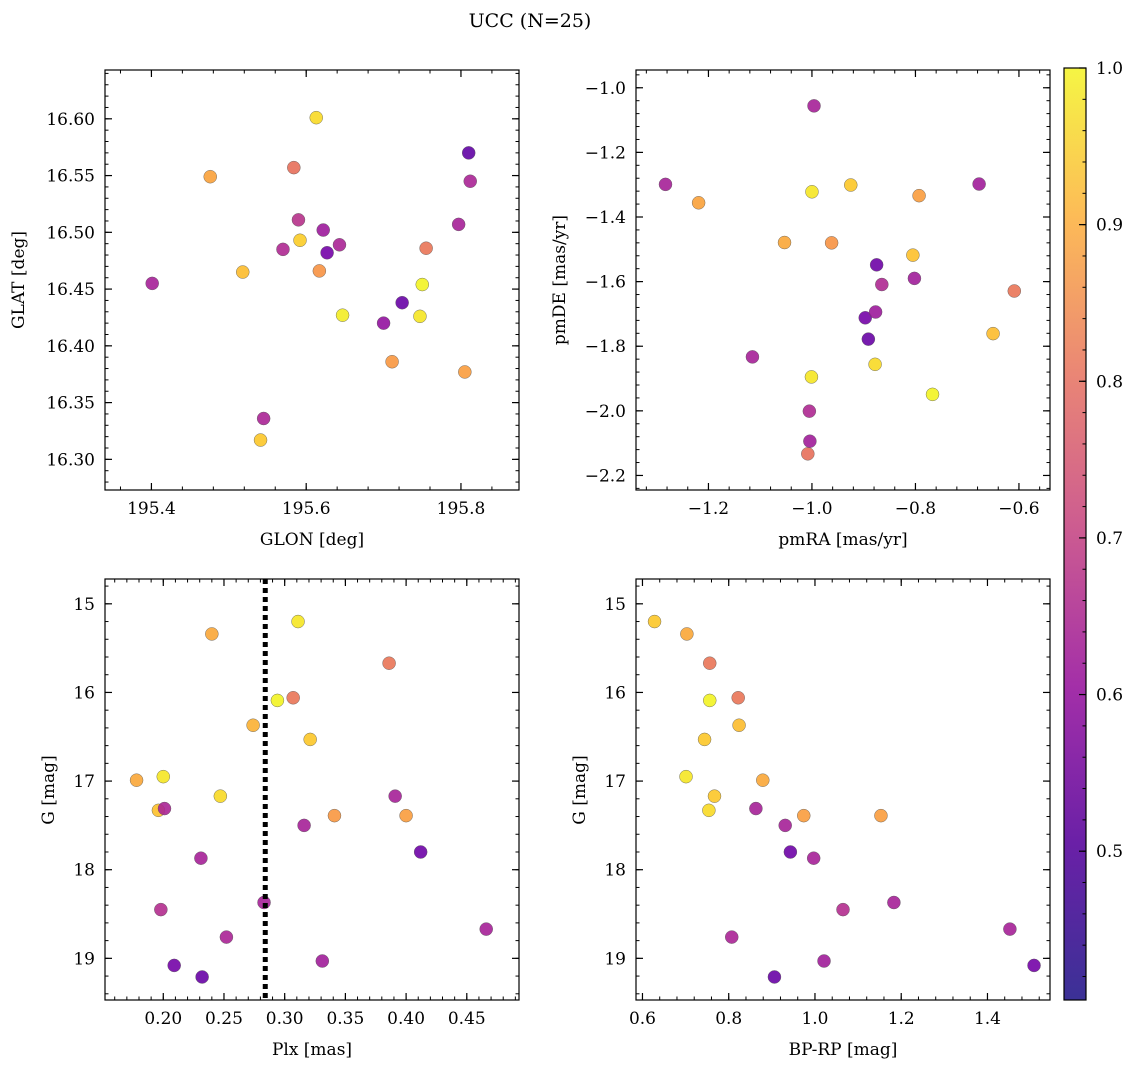  Describe the element at coordinates (1109, 539) in the screenshot. I see `colorbar-tick-label: 0.7` at that location.